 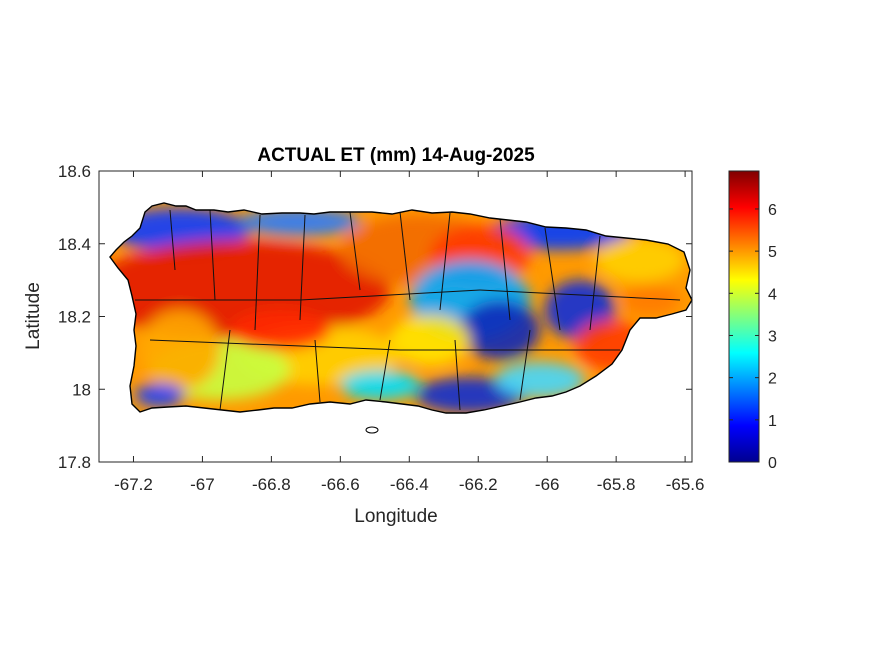 What do you see at coordinates (772, 336) in the screenshot?
I see `colorbar-tick-label: 3` at bounding box center [772, 336].